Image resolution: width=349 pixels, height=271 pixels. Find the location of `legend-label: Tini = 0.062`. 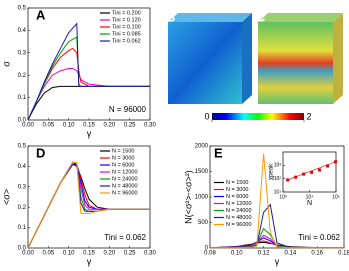

legend-label: Tini = 0.062 is located at coordinates (126, 41).